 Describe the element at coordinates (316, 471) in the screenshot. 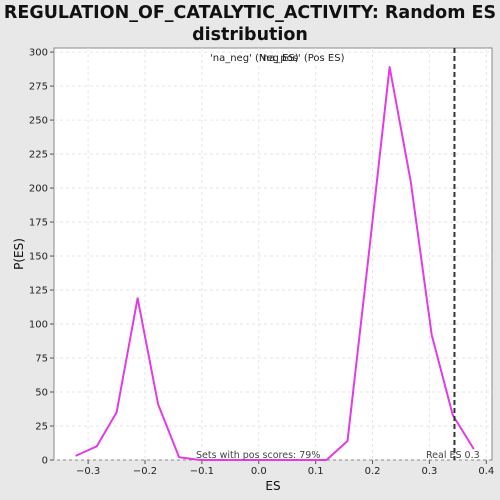

I see `x-tick-label: 0.1` at that location.